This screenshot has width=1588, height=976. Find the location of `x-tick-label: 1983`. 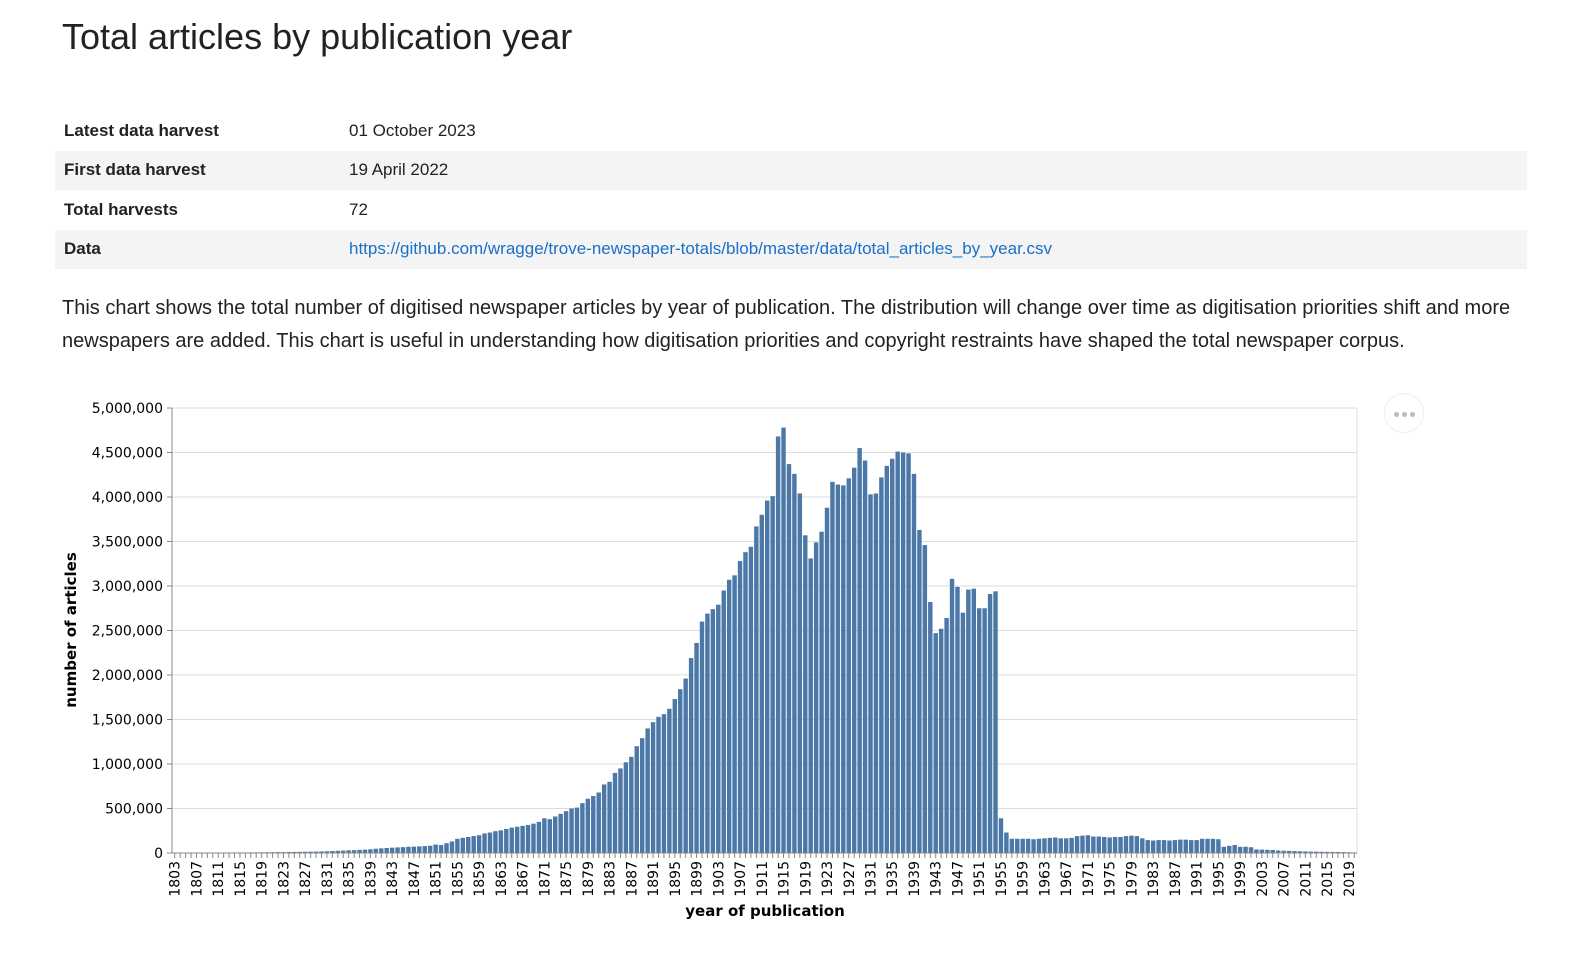

x-tick-label: 1983 is located at coordinates (1154, 879).